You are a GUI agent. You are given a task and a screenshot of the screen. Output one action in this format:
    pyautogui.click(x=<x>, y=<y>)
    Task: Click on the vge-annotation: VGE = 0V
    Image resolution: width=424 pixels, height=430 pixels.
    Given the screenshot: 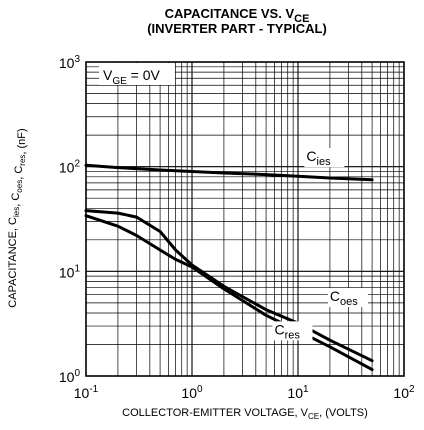 What is the action you would take?
    pyautogui.click(x=137, y=75)
    